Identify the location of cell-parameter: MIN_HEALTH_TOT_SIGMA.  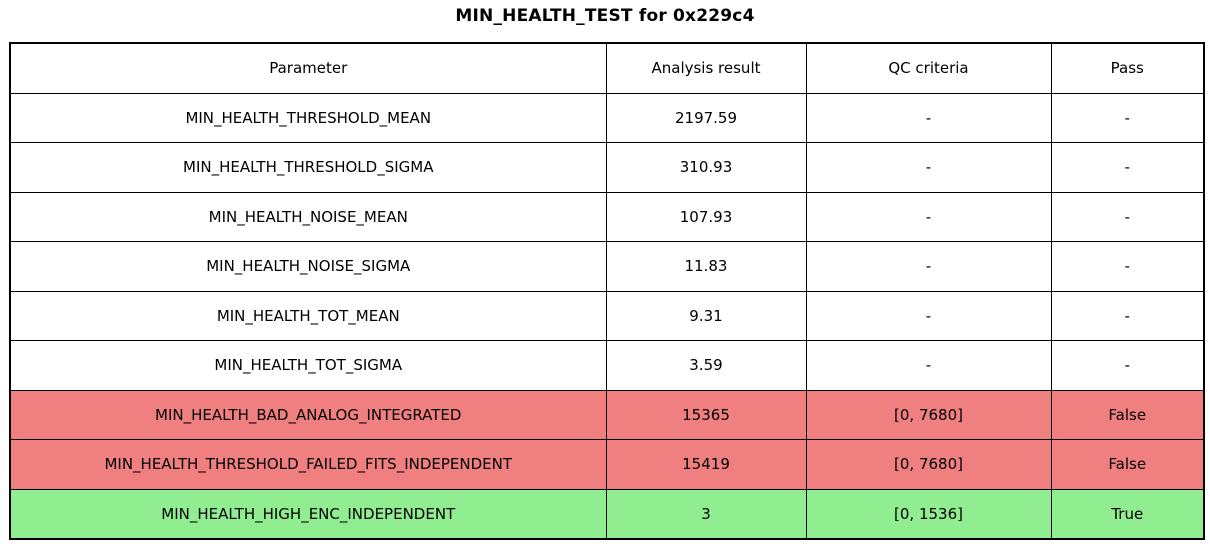
(308, 365).